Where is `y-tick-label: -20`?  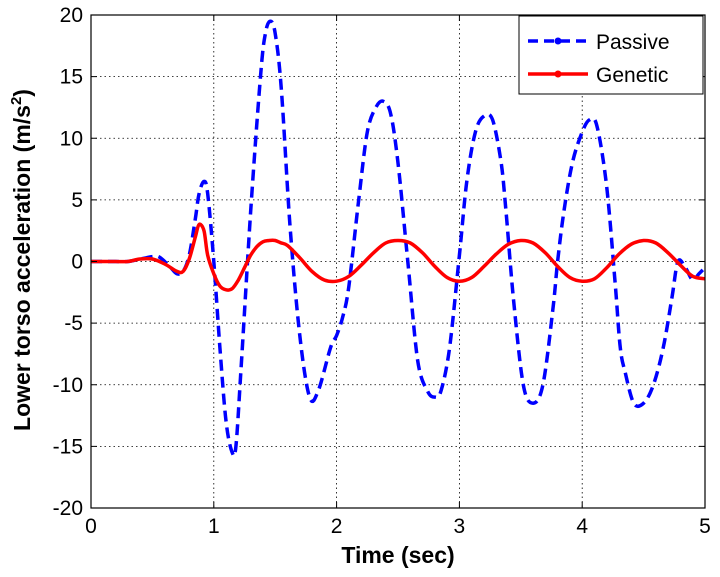
y-tick-label: -20 is located at coordinates (68, 508).